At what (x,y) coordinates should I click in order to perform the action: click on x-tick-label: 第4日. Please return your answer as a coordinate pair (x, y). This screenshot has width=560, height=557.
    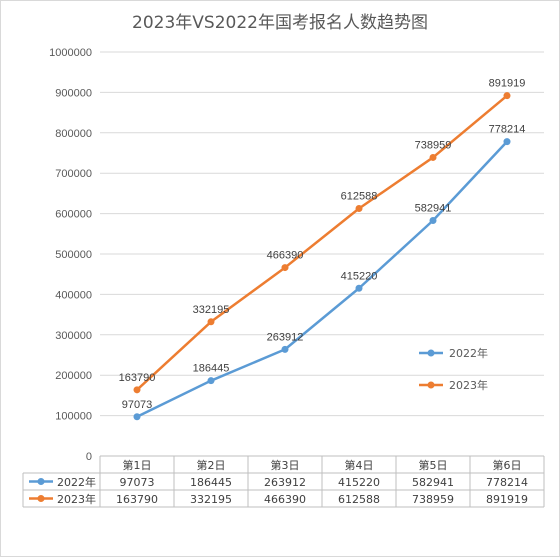
    Looking at the image, I should click on (359, 465).